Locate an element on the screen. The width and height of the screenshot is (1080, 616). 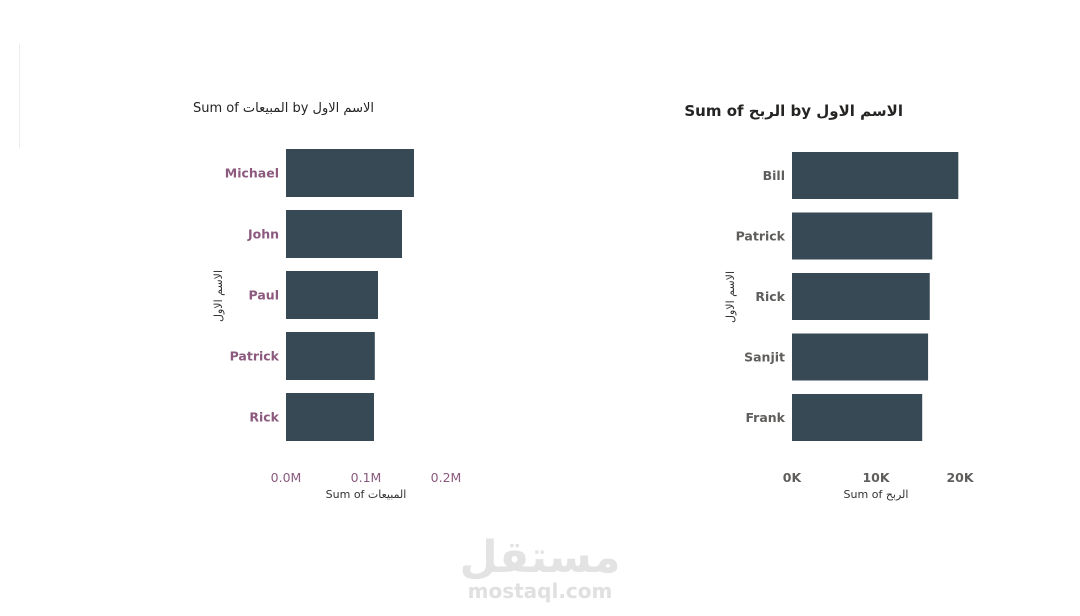
bar-michael is located at coordinates (350, 173).